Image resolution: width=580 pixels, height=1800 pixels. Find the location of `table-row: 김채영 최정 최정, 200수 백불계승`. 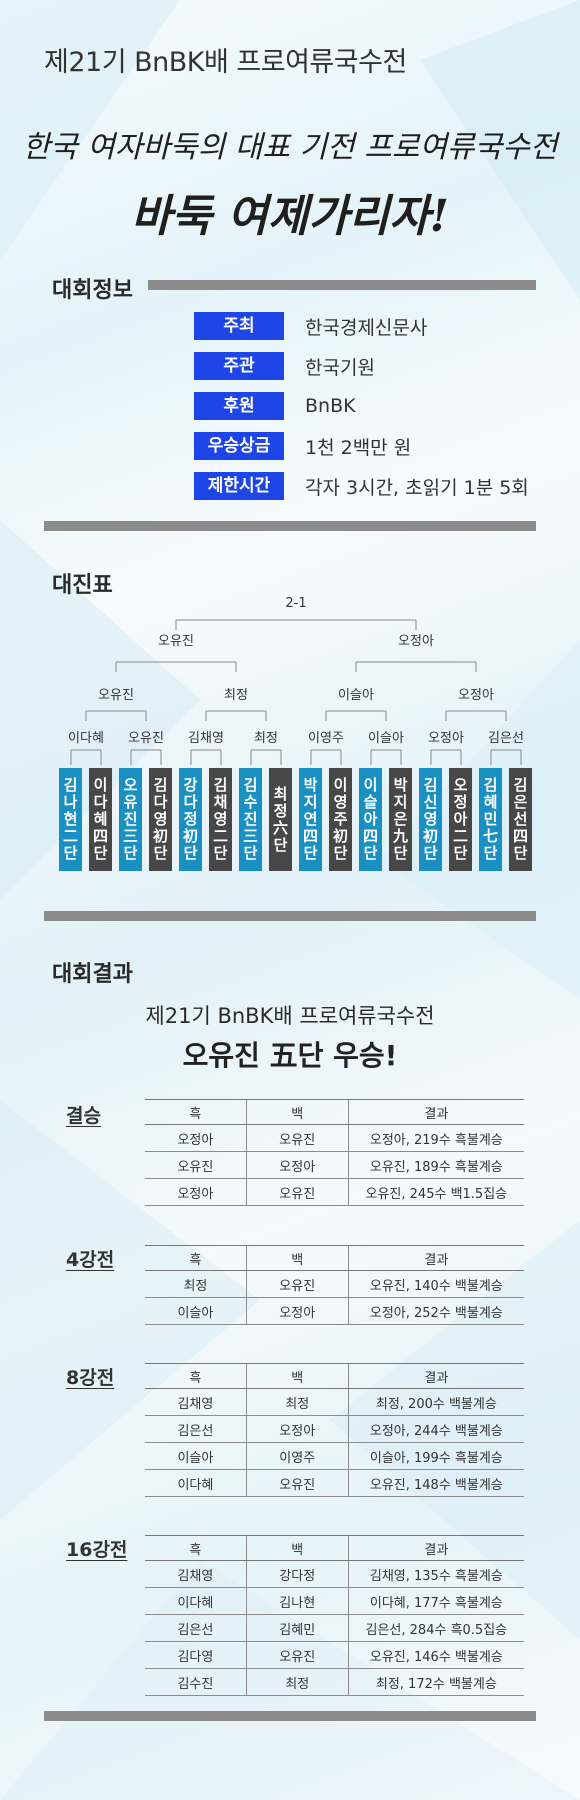

table-row: 김채영 최정 최정, 200수 백불계승 is located at coordinates (334, 1402).